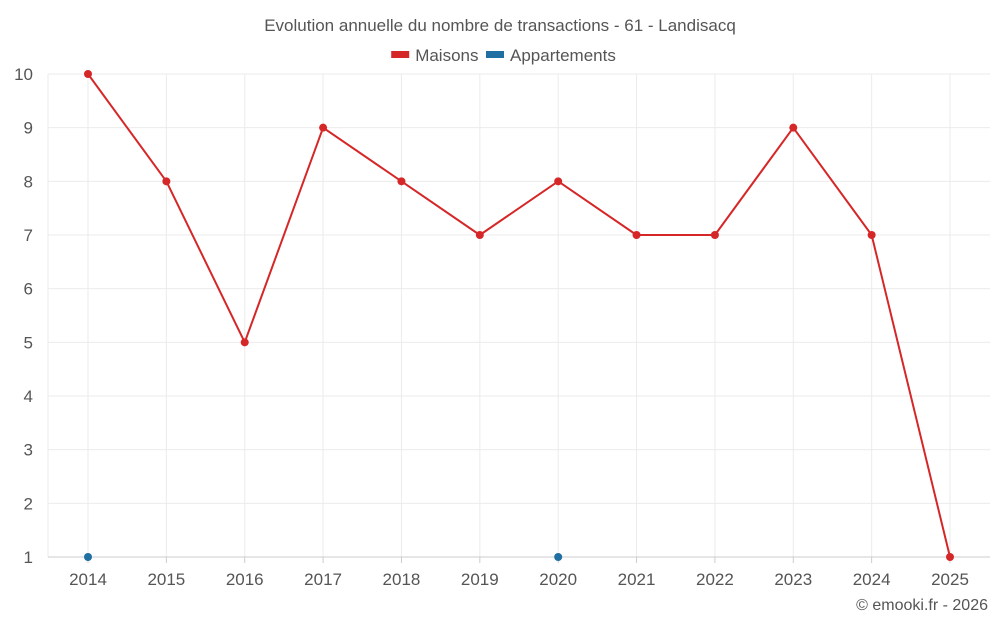 The height and width of the screenshot is (625, 1000). What do you see at coordinates (400, 54) in the screenshot?
I see `legend-swatch-maisons` at bounding box center [400, 54].